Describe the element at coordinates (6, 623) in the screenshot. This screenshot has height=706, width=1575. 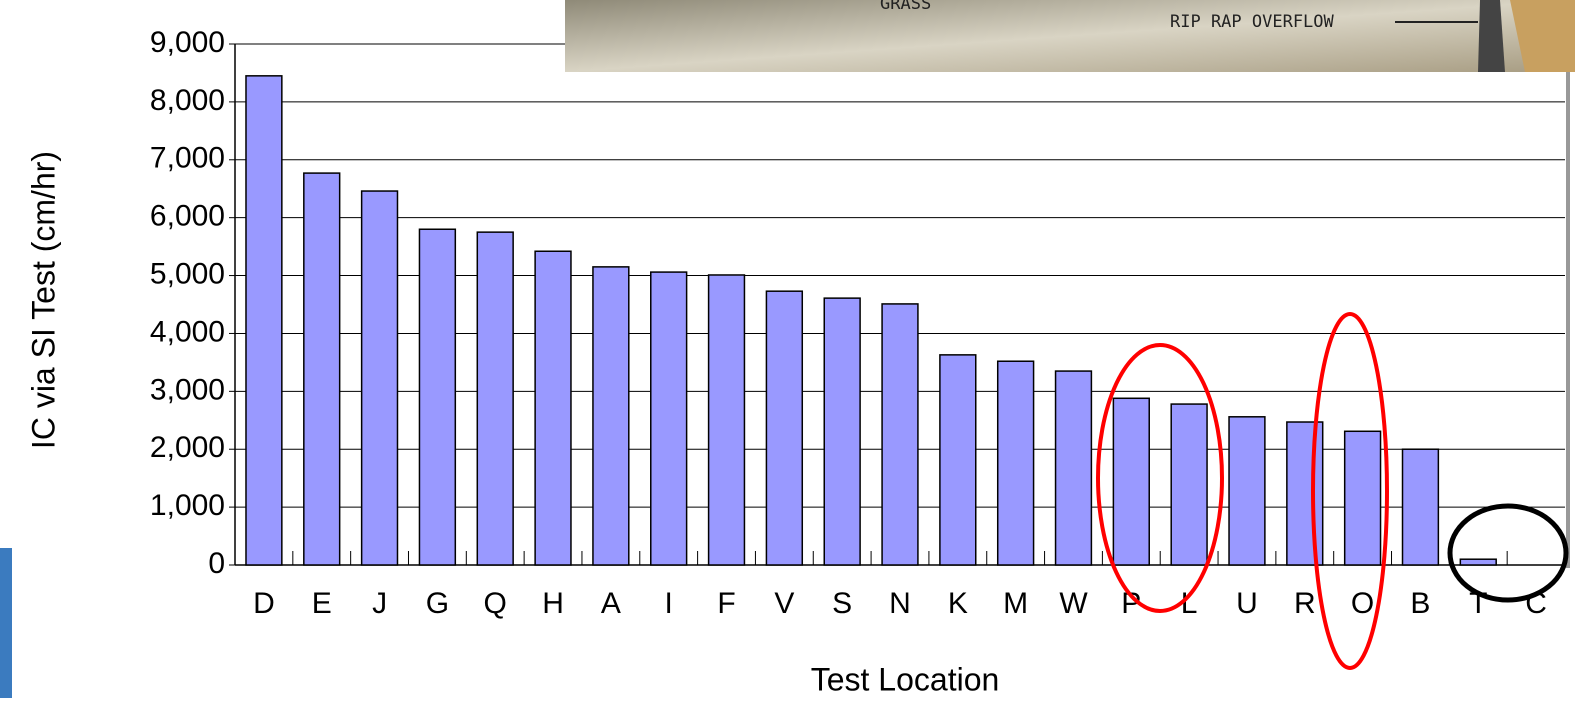
I see `logo-sliver` at that location.